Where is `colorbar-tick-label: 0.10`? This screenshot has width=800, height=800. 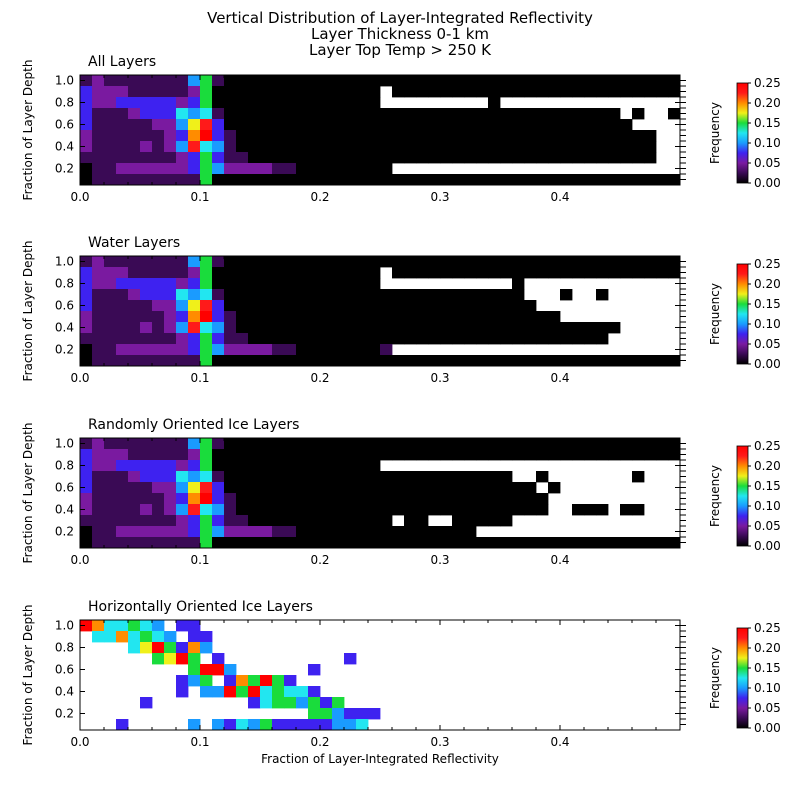
colorbar-tick-label: 0.10 is located at coordinates (767, 143).